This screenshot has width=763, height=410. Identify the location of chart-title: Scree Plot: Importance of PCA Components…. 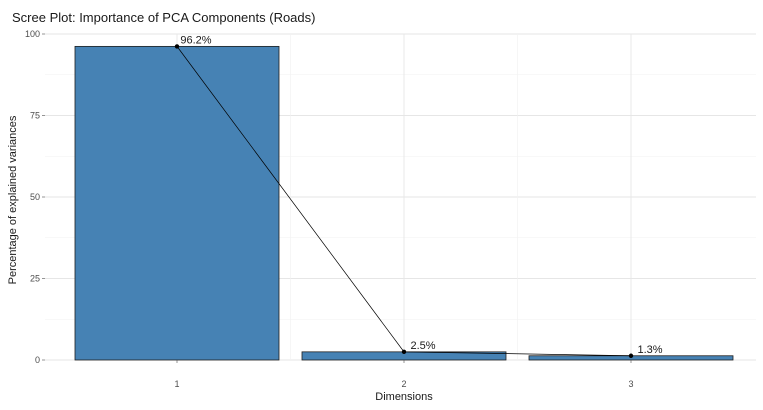
(163, 17).